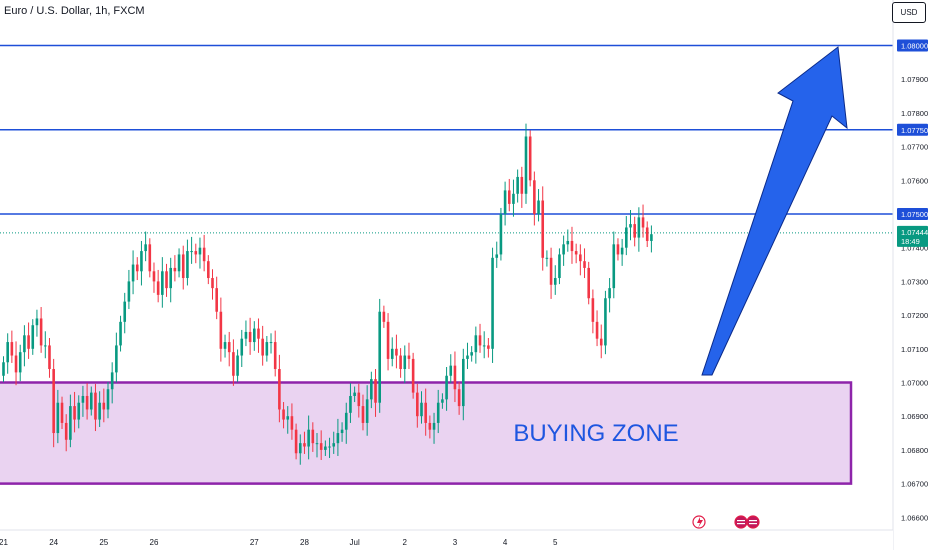  What do you see at coordinates (555, 542) in the screenshot?
I see `x-tick-label: 5` at bounding box center [555, 542].